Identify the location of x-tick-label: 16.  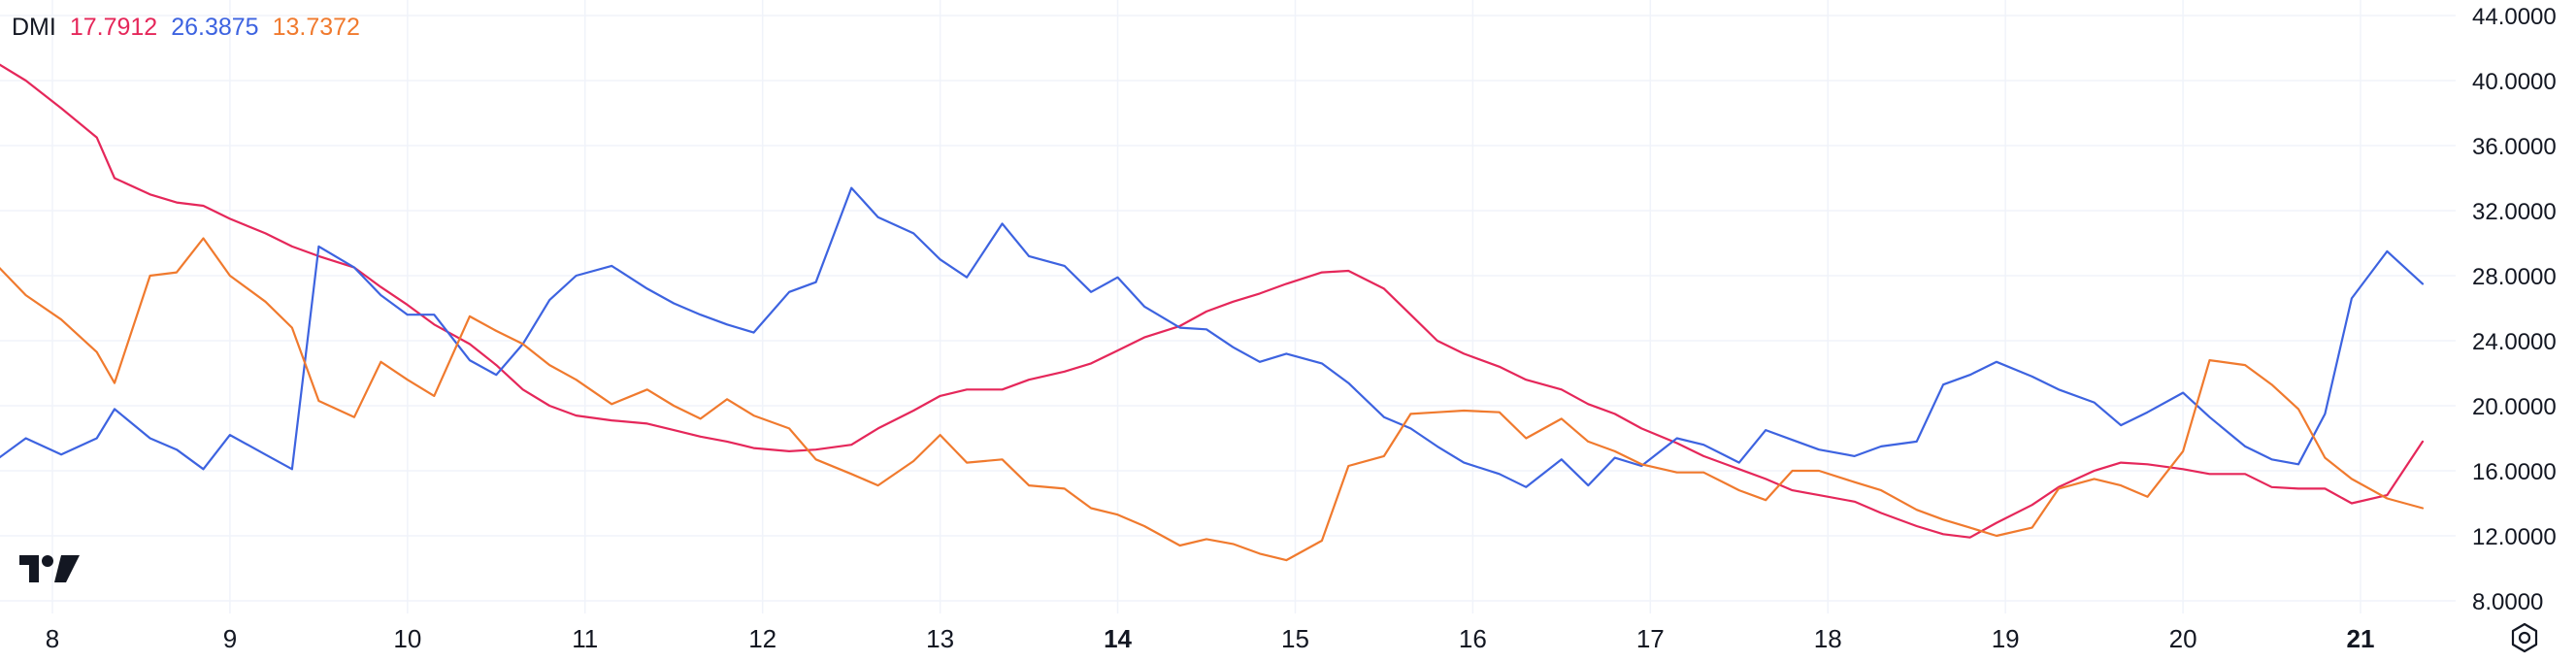
(1473, 638).